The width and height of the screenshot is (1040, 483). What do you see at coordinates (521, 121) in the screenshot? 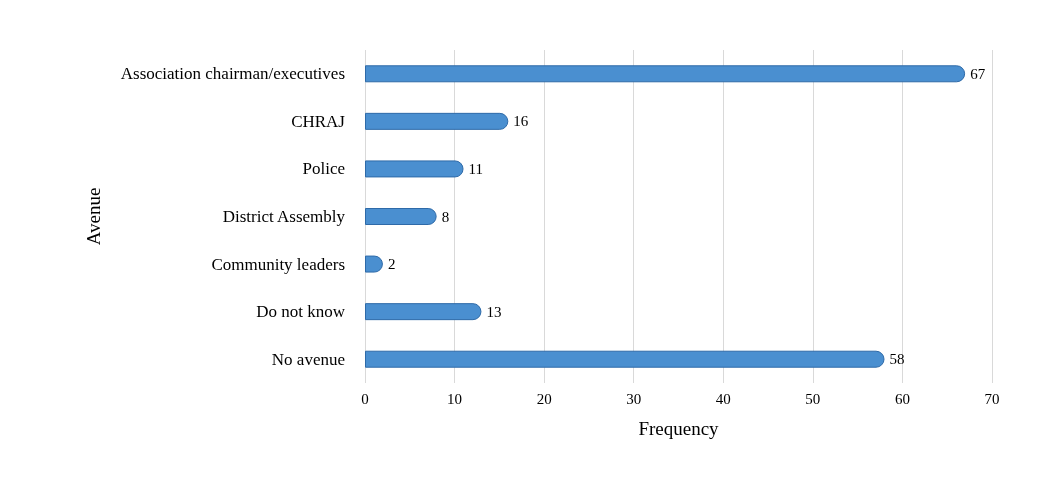
I see `data-label: 16` at bounding box center [521, 121].